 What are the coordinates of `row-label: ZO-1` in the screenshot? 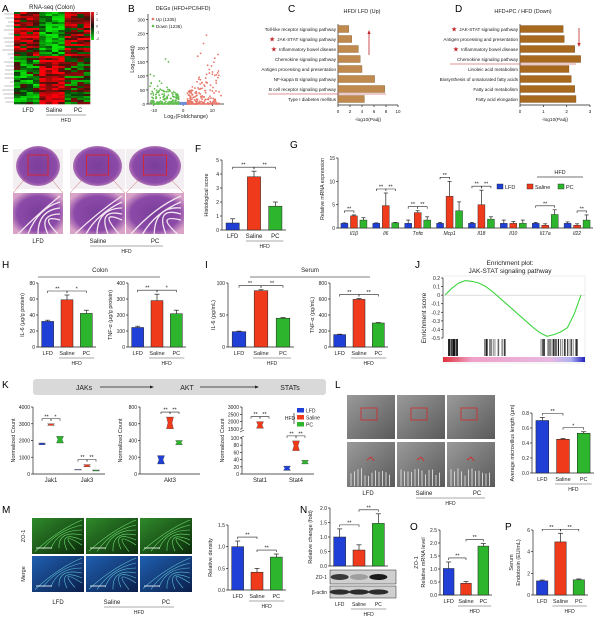 It's located at (24, 536).